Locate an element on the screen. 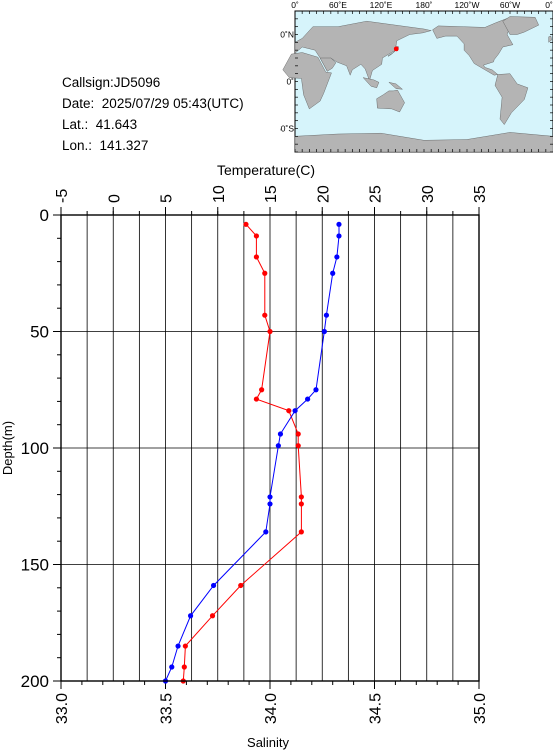 The height and width of the screenshot is (751, 553). lat-value: 41.643 is located at coordinates (116, 124).